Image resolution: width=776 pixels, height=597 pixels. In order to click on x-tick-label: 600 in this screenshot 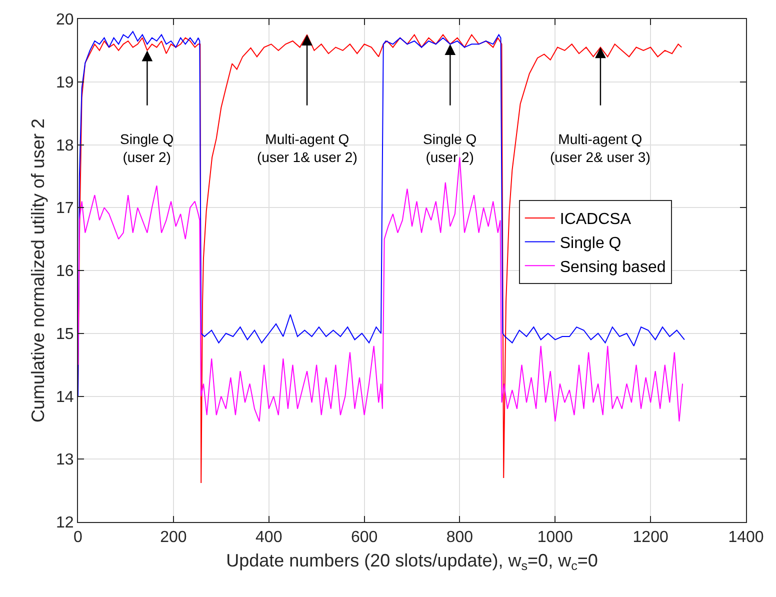, I will do `click(364, 537)`.